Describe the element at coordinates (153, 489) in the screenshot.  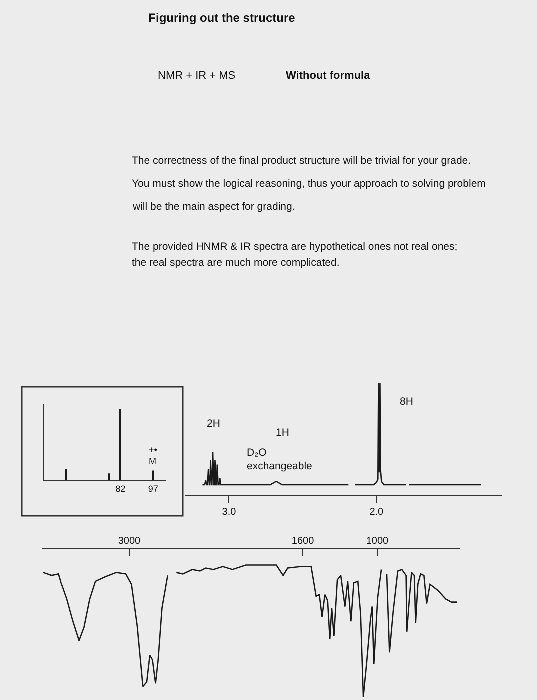
I see `x-tick-label: 97` at that location.